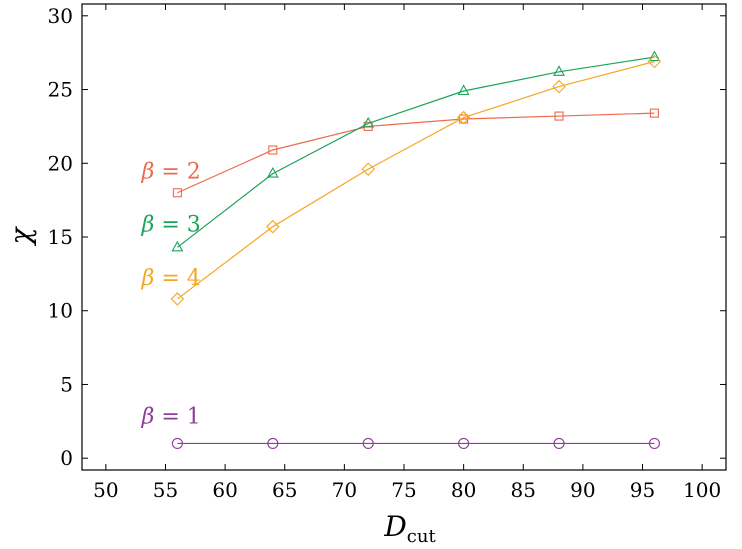  I want to click on x-axis-label-subscript: cut, so click(422, 536).